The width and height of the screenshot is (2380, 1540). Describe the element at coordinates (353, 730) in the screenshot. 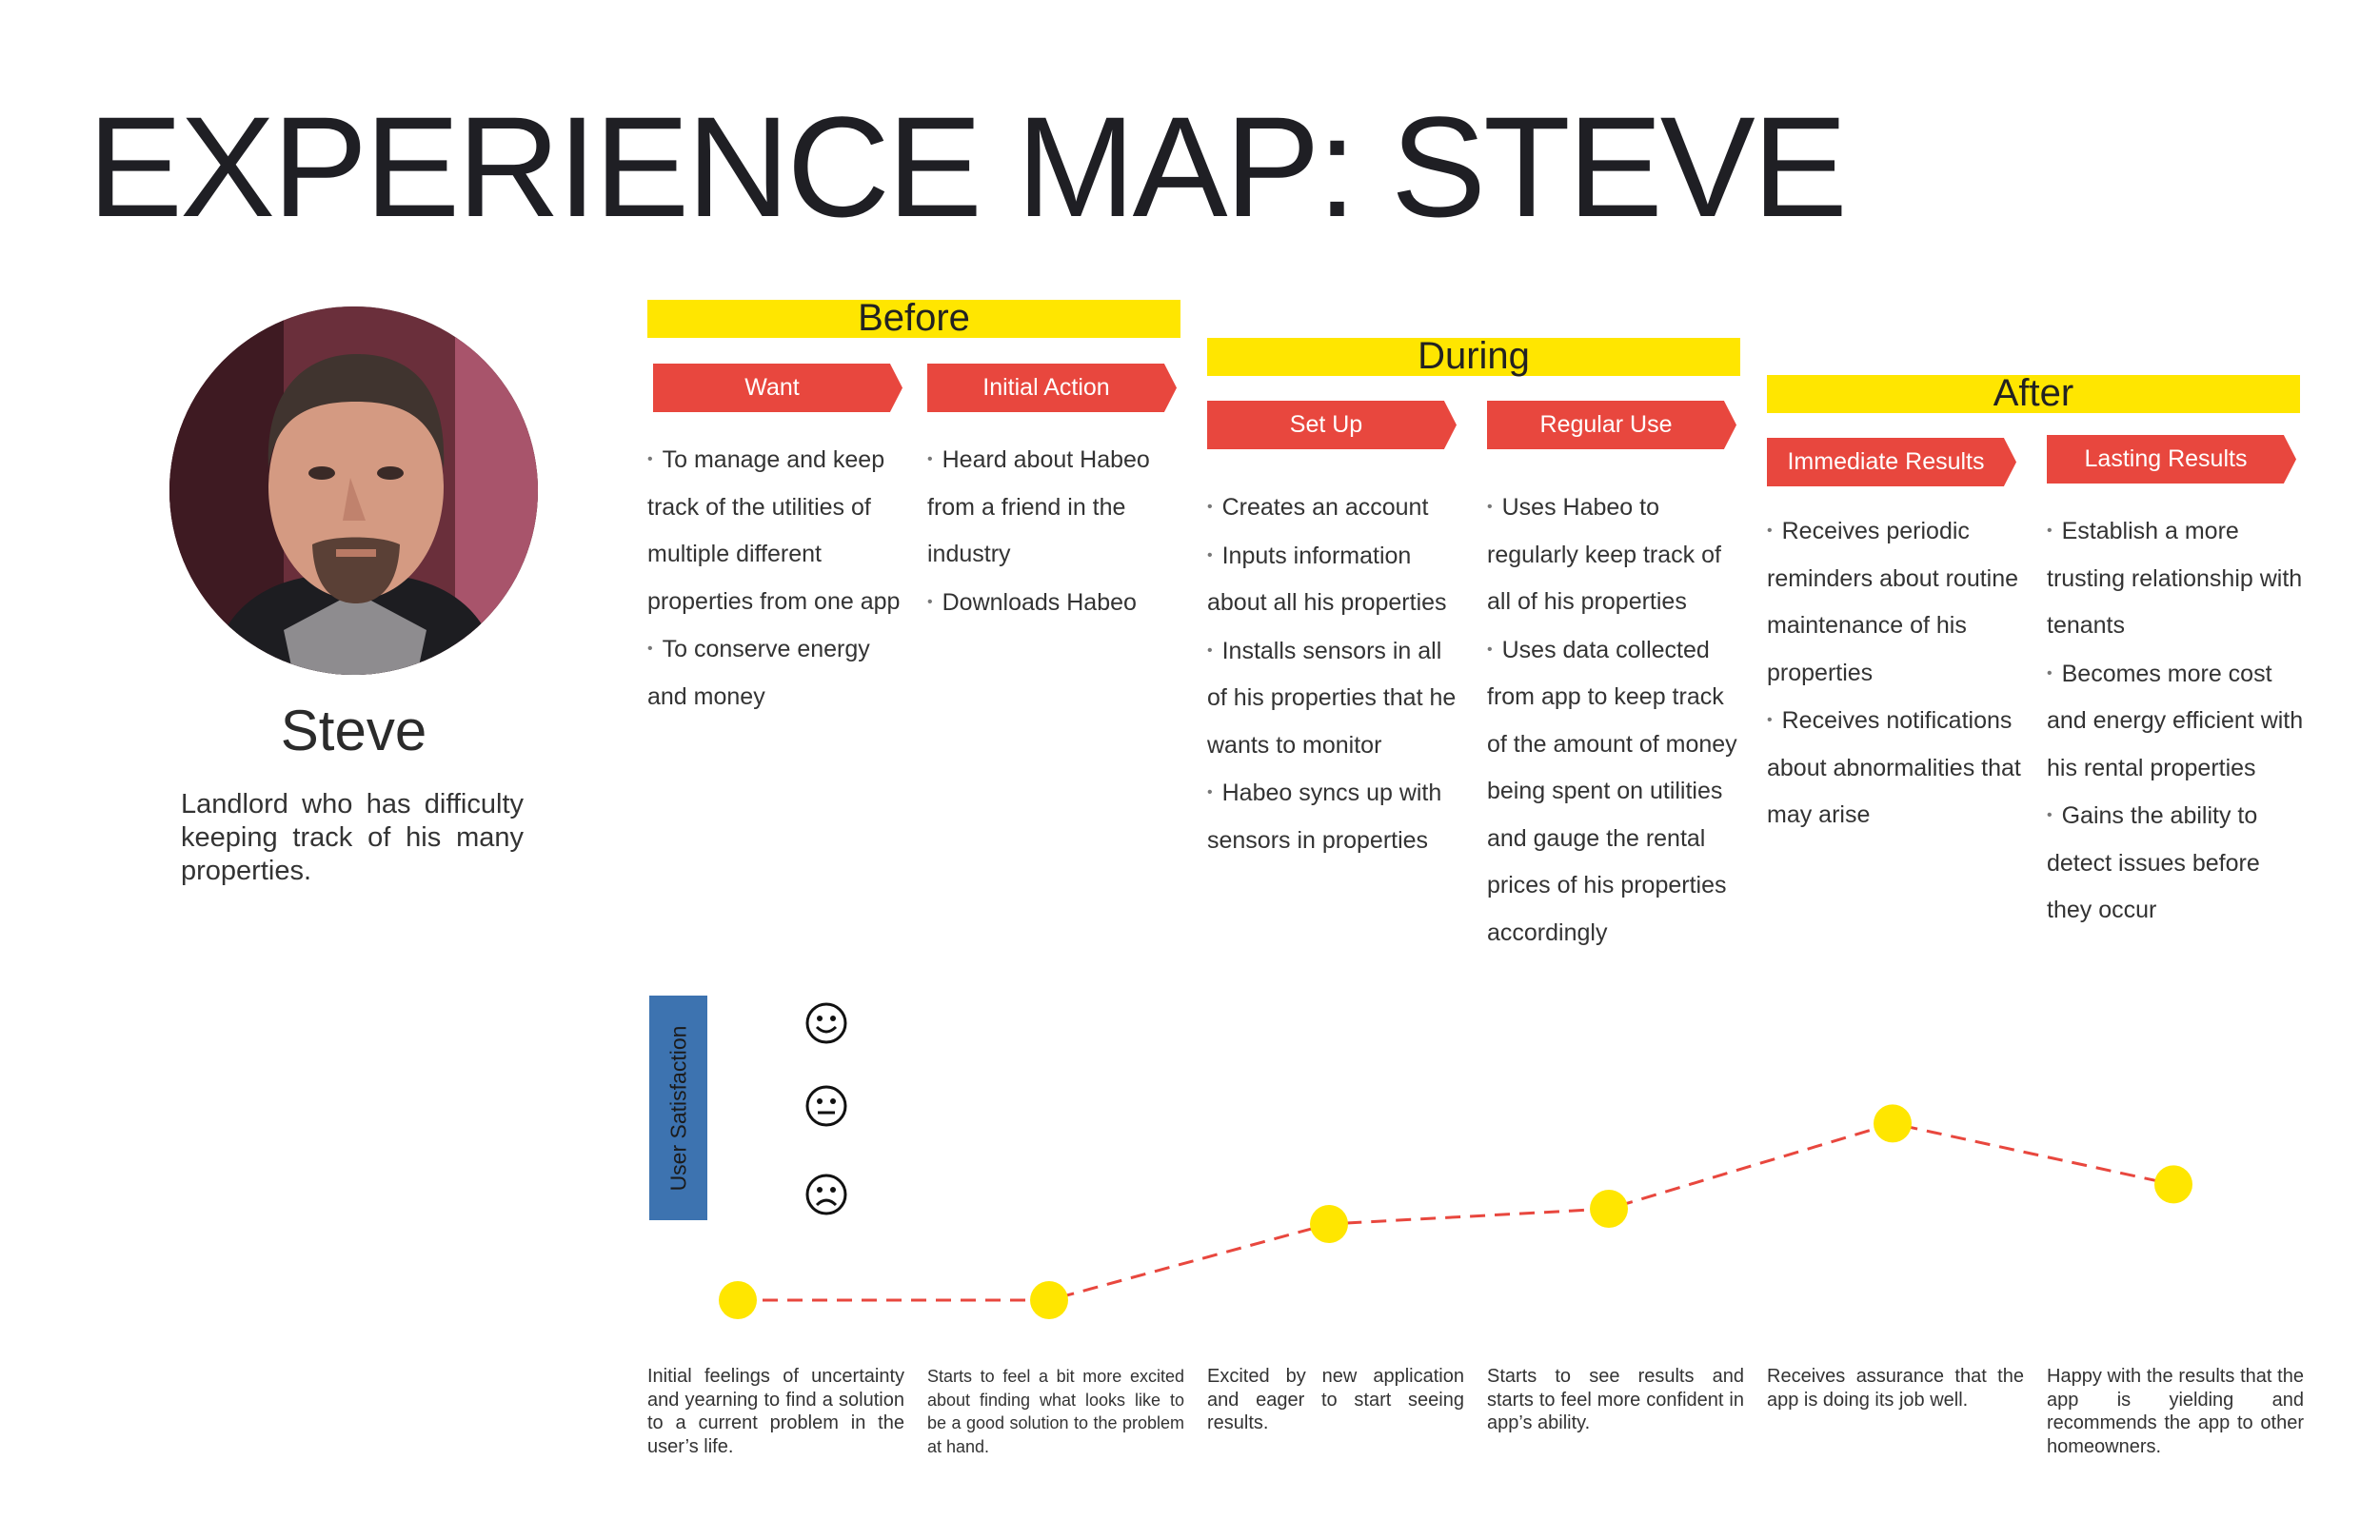

I see `persona-name: Steve` at that location.